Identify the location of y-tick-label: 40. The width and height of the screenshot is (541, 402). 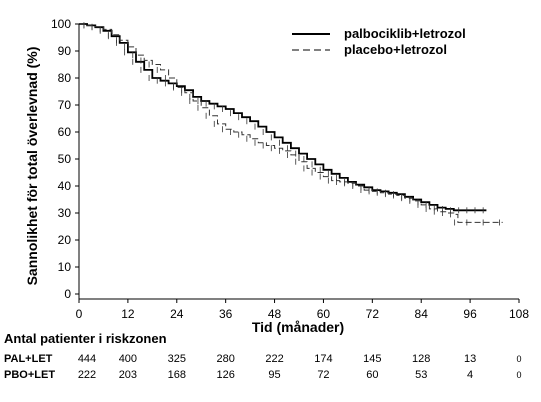
(65, 186).